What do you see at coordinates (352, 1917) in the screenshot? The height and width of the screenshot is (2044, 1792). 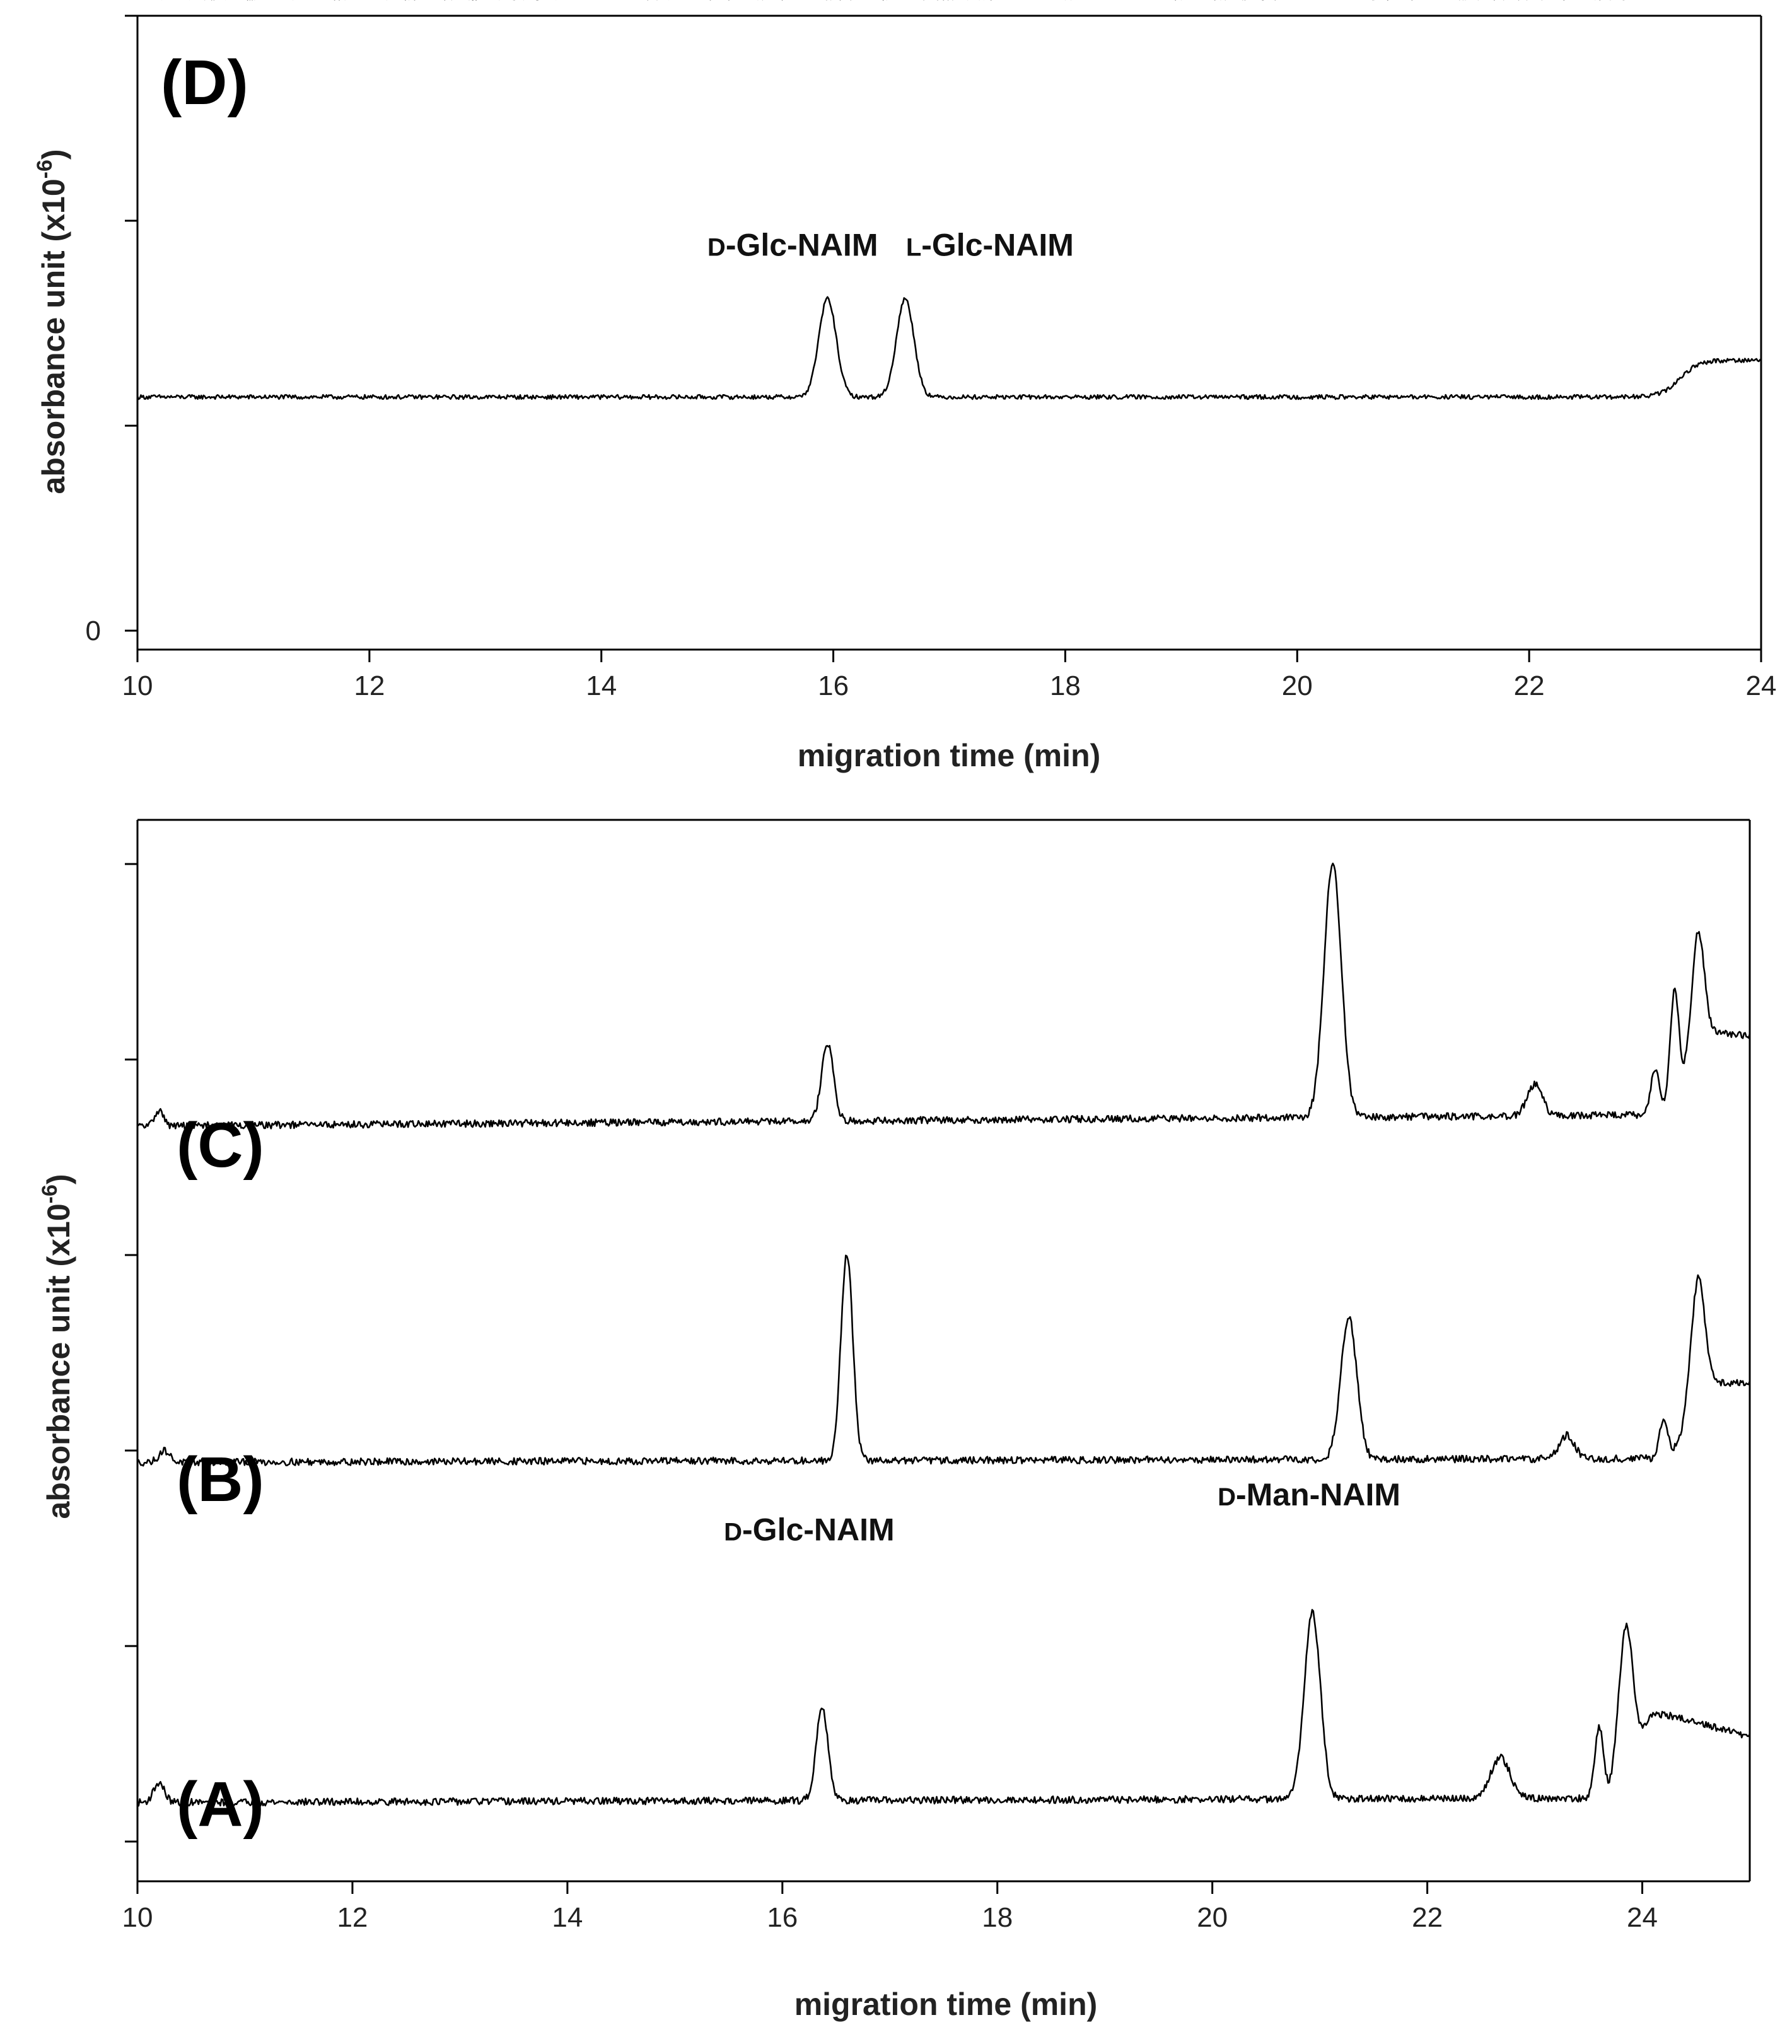 I see `bottom-x-tick-label: 12` at bounding box center [352, 1917].